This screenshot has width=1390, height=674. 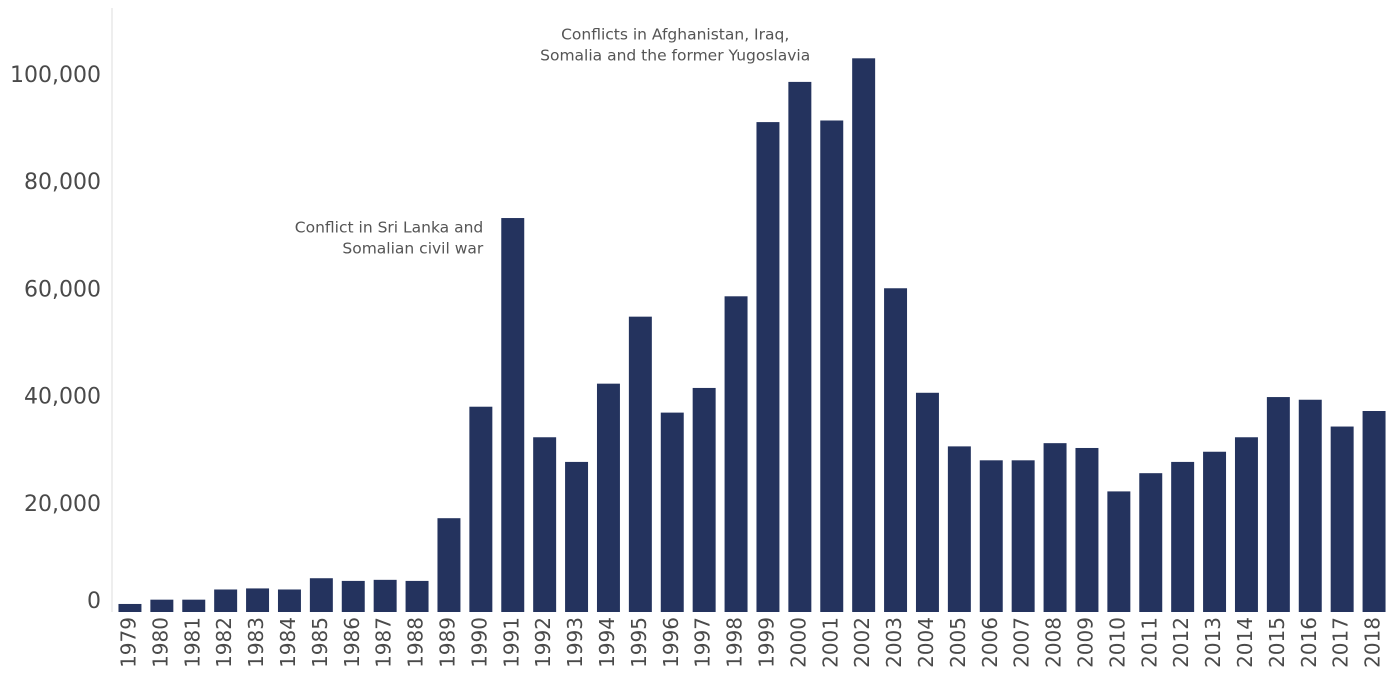 What do you see at coordinates (55, 75) in the screenshot?
I see `y-tick-label: 100,000` at bounding box center [55, 75].